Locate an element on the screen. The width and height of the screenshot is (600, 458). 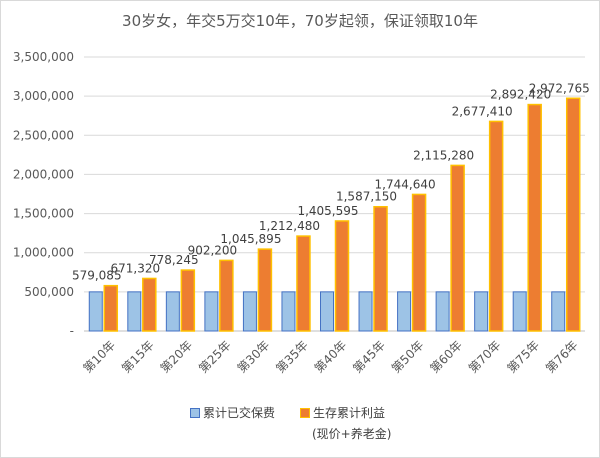
data-label-benefit: 2,972,765 is located at coordinates (559, 88).